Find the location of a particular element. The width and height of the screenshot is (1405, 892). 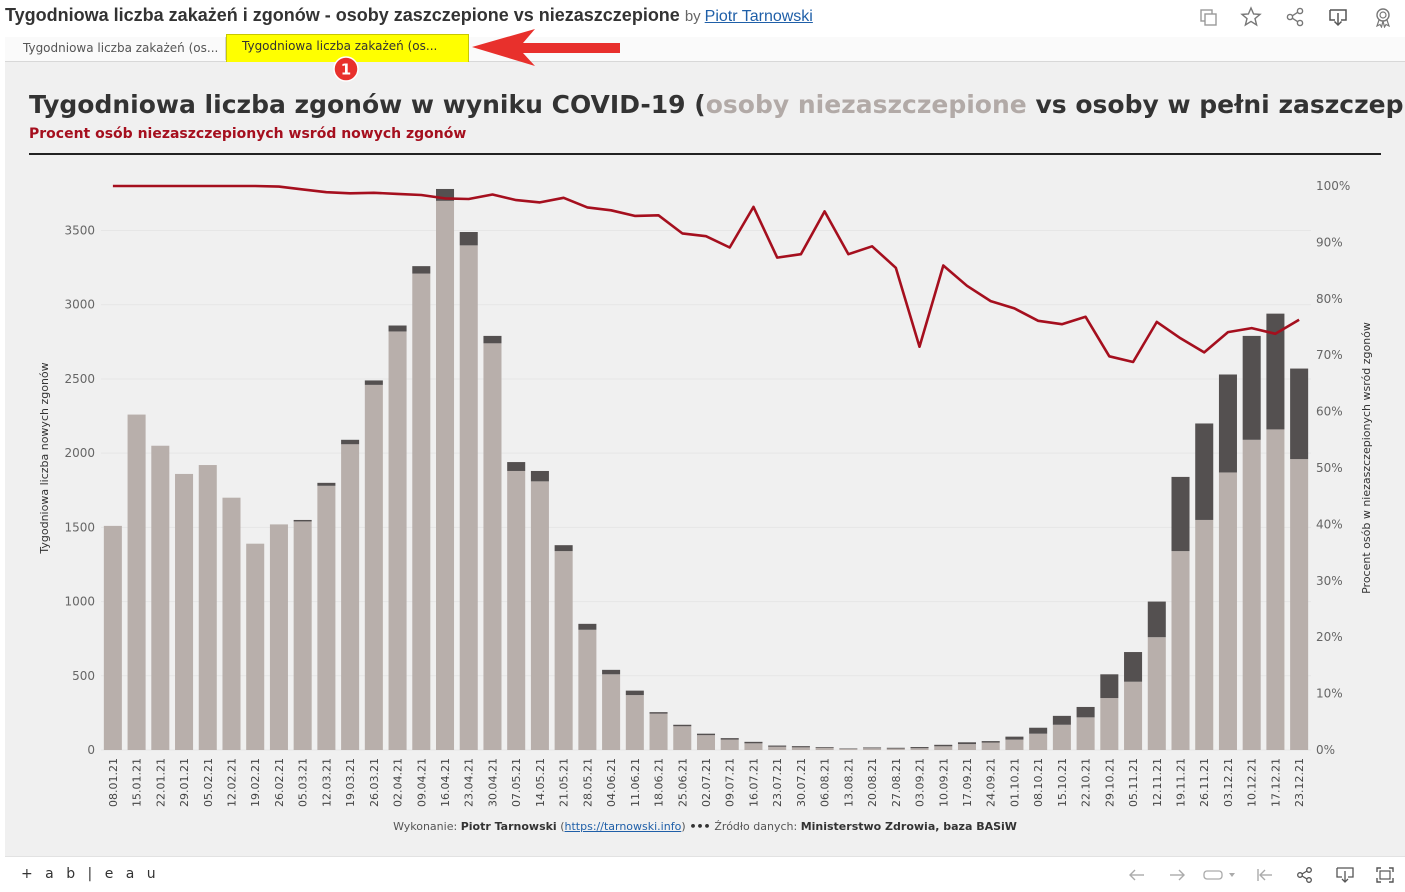

revert-icon is located at coordinates (1222, 875).